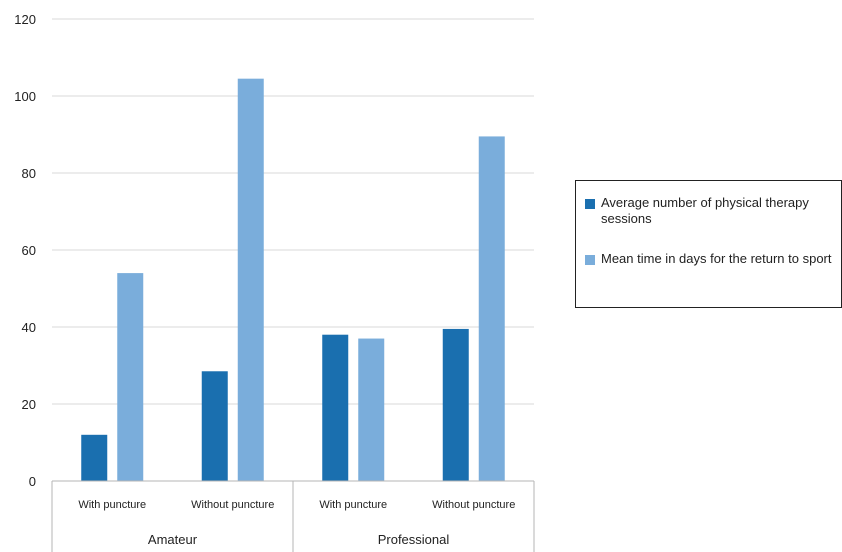 The height and width of the screenshot is (552, 842). I want to click on y-tick-label: 120, so click(25, 19).